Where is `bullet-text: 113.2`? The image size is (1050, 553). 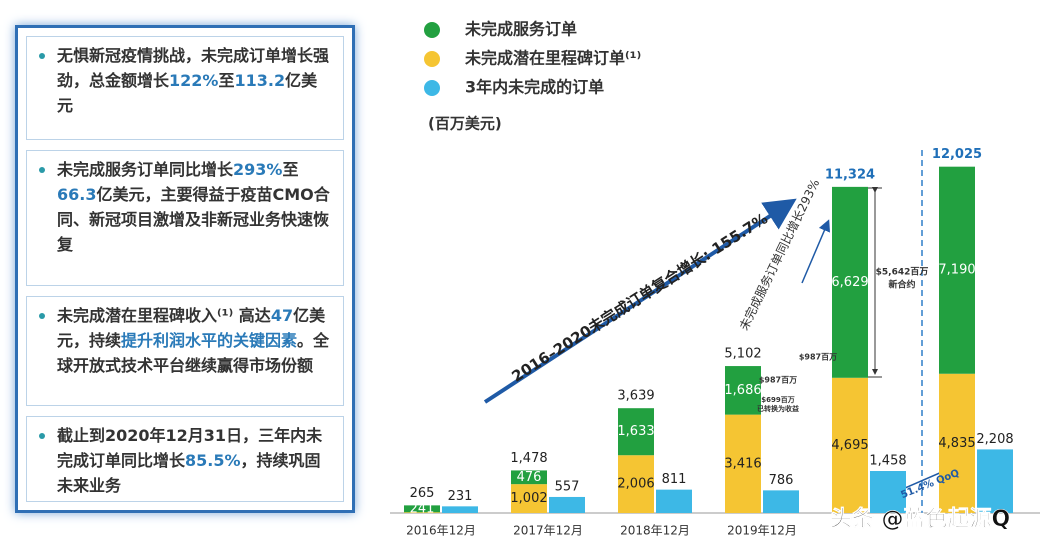
bullet-text: 113.2 is located at coordinates (260, 80).